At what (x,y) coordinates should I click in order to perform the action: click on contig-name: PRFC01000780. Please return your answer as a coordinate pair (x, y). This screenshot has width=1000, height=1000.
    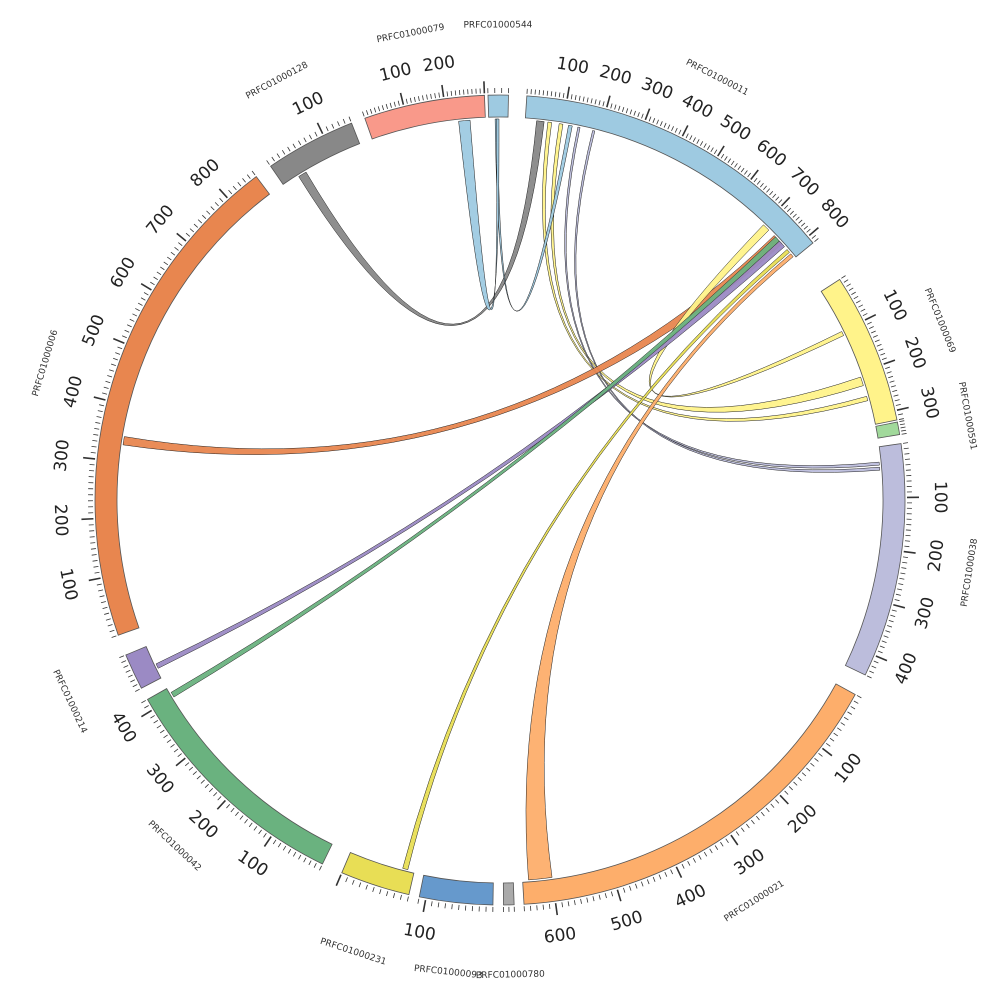
    Looking at the image, I should click on (510, 976).